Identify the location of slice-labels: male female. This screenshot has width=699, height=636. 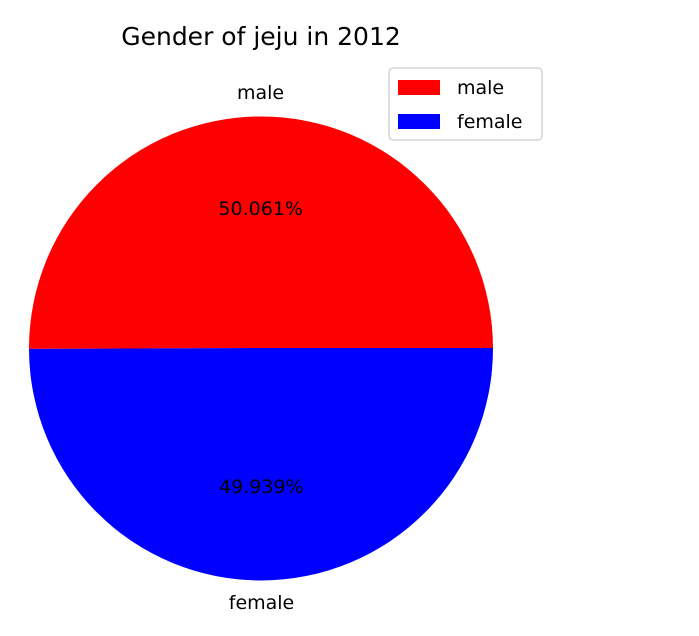
(262, 348).